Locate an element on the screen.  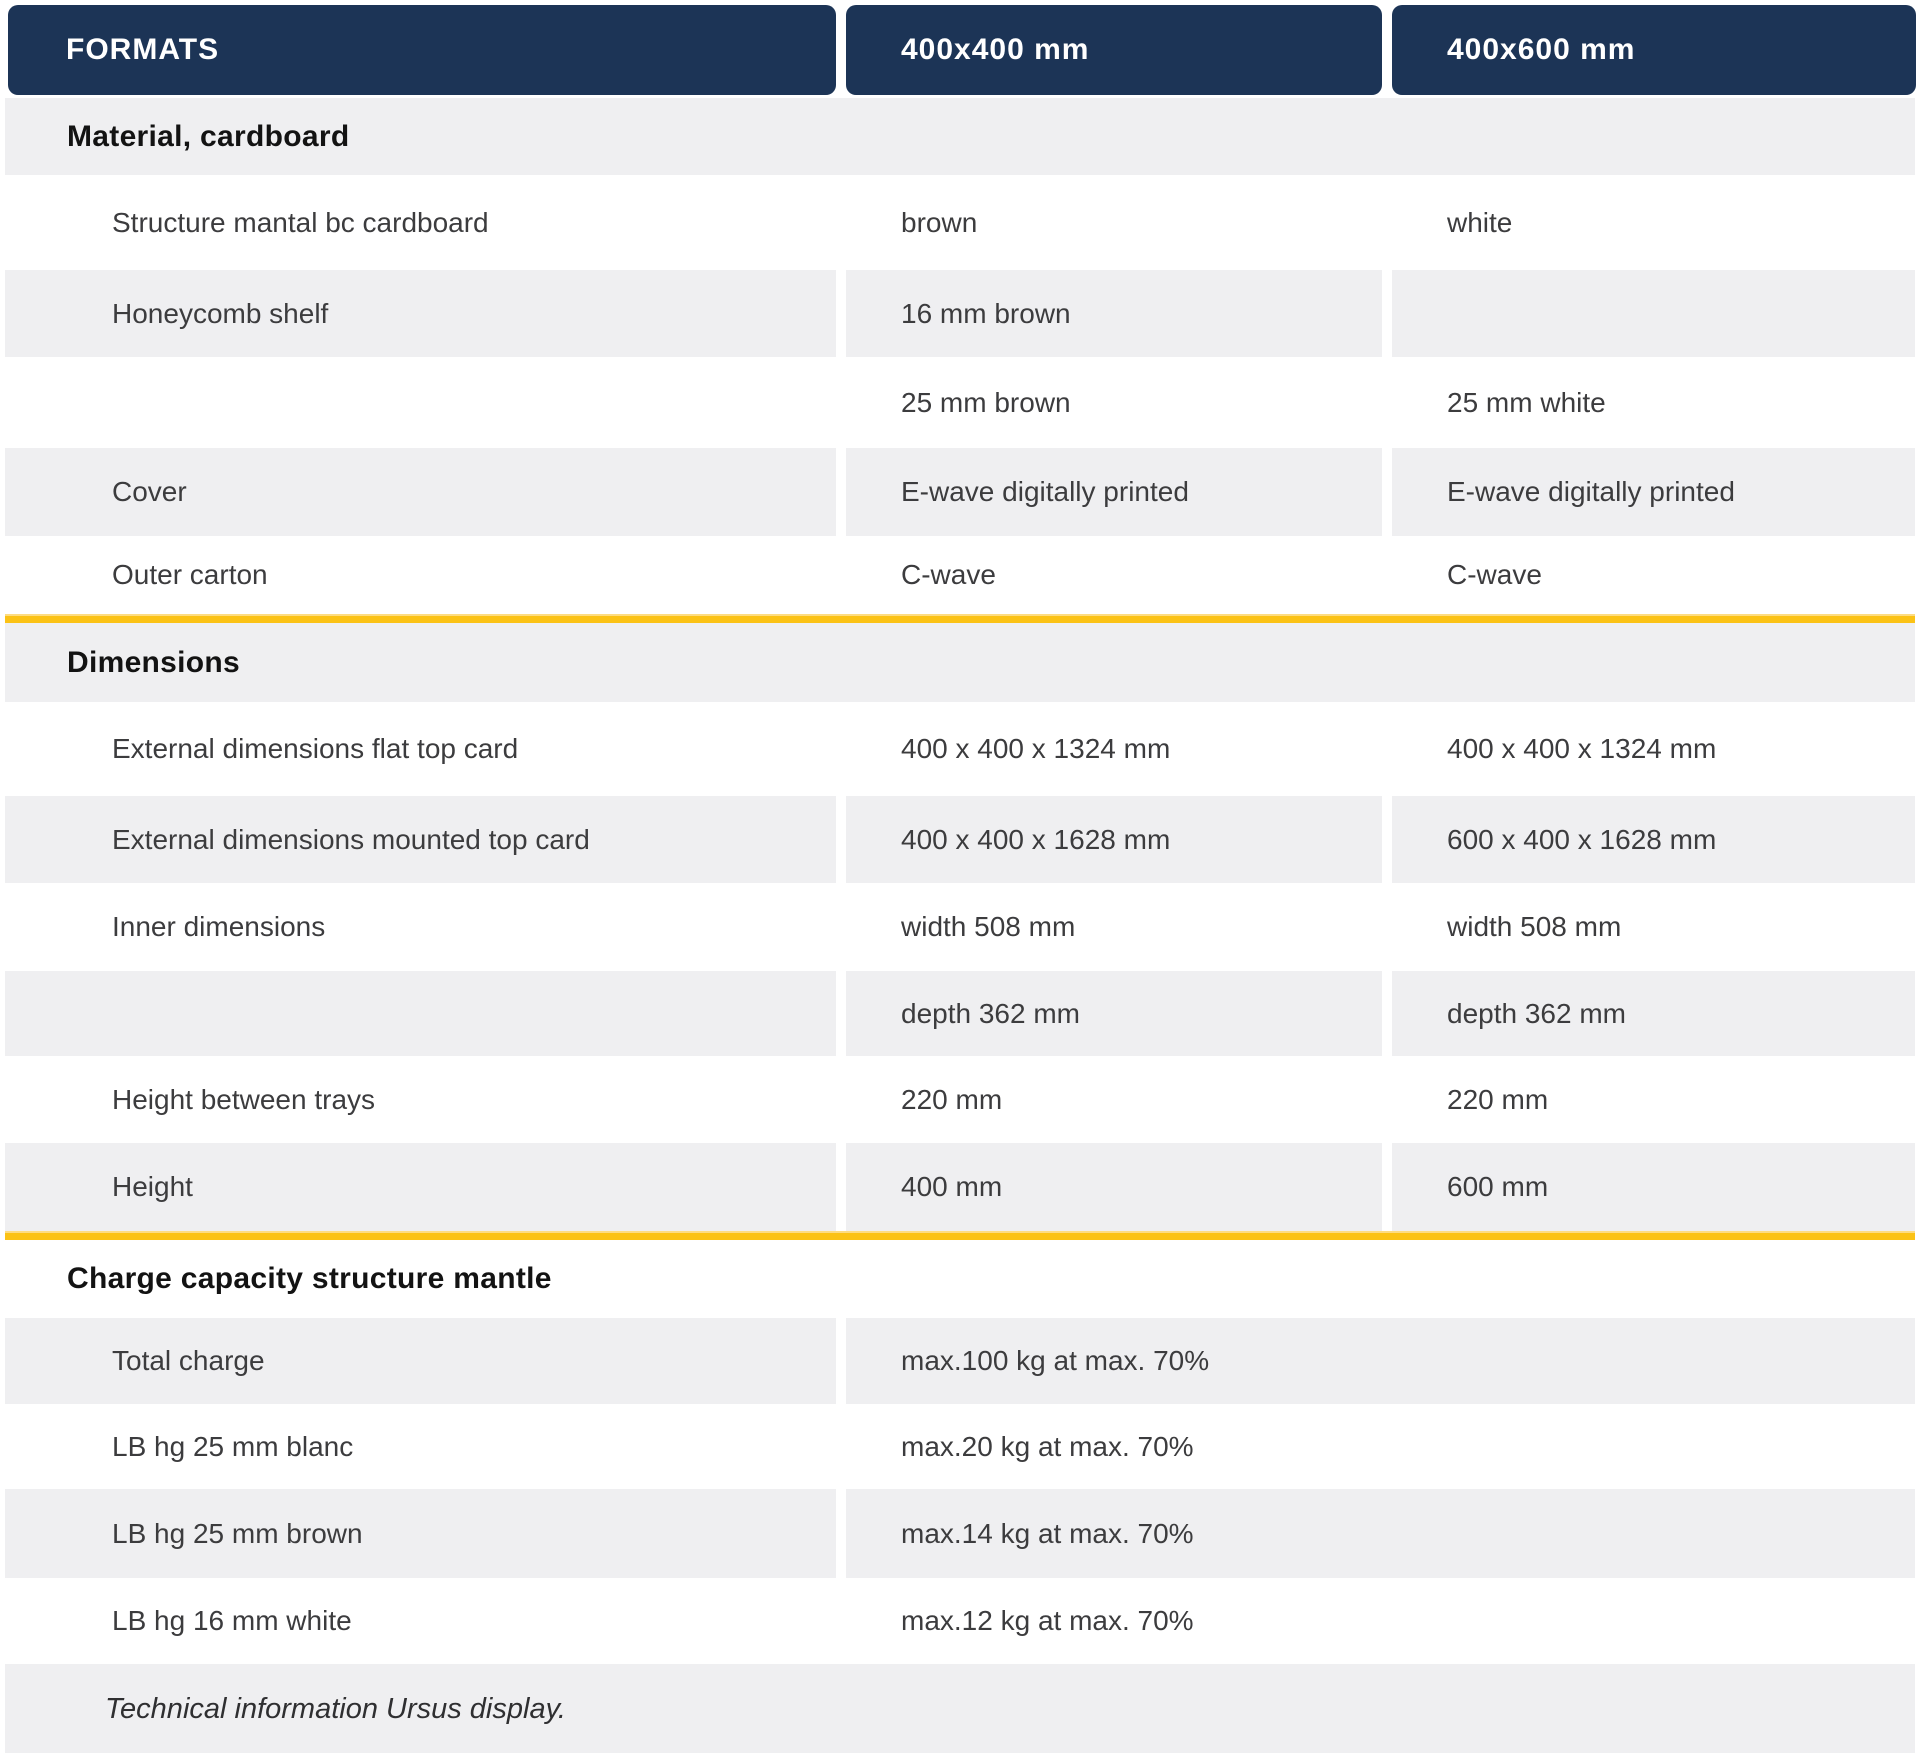
header-row: FORMATS 400x400 mm 400x600 mm is located at coordinates (960, 50).